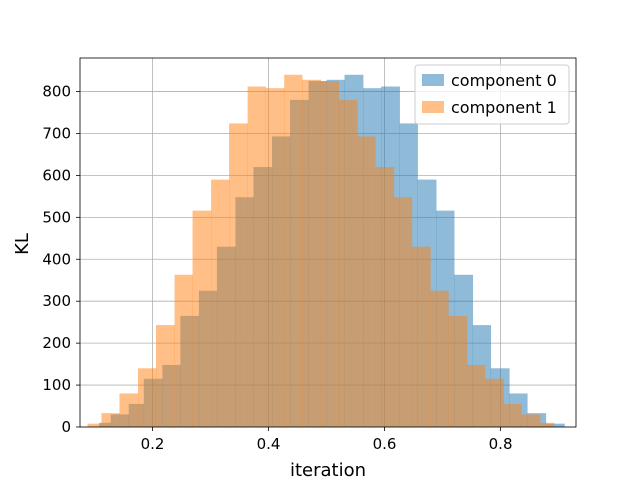 The height and width of the screenshot is (480, 640). Describe the element at coordinates (22, 244) in the screenshot. I see `y-axis-label: KL` at that location.